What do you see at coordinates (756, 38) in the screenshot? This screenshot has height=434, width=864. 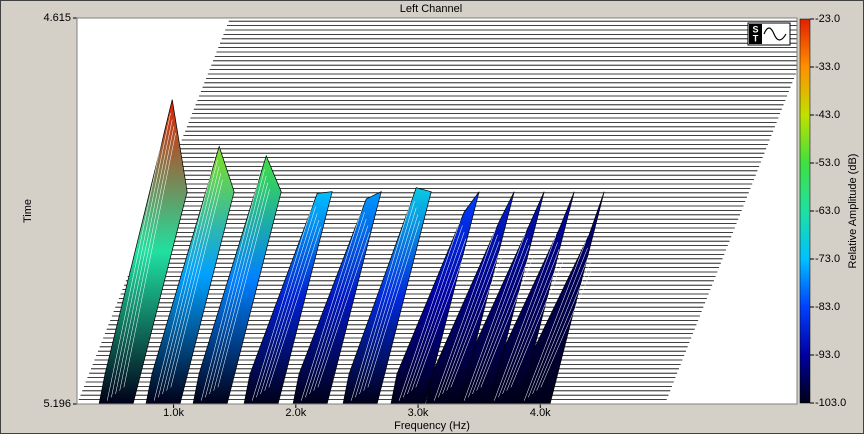 I see `svg-text: T` at bounding box center [756, 38].